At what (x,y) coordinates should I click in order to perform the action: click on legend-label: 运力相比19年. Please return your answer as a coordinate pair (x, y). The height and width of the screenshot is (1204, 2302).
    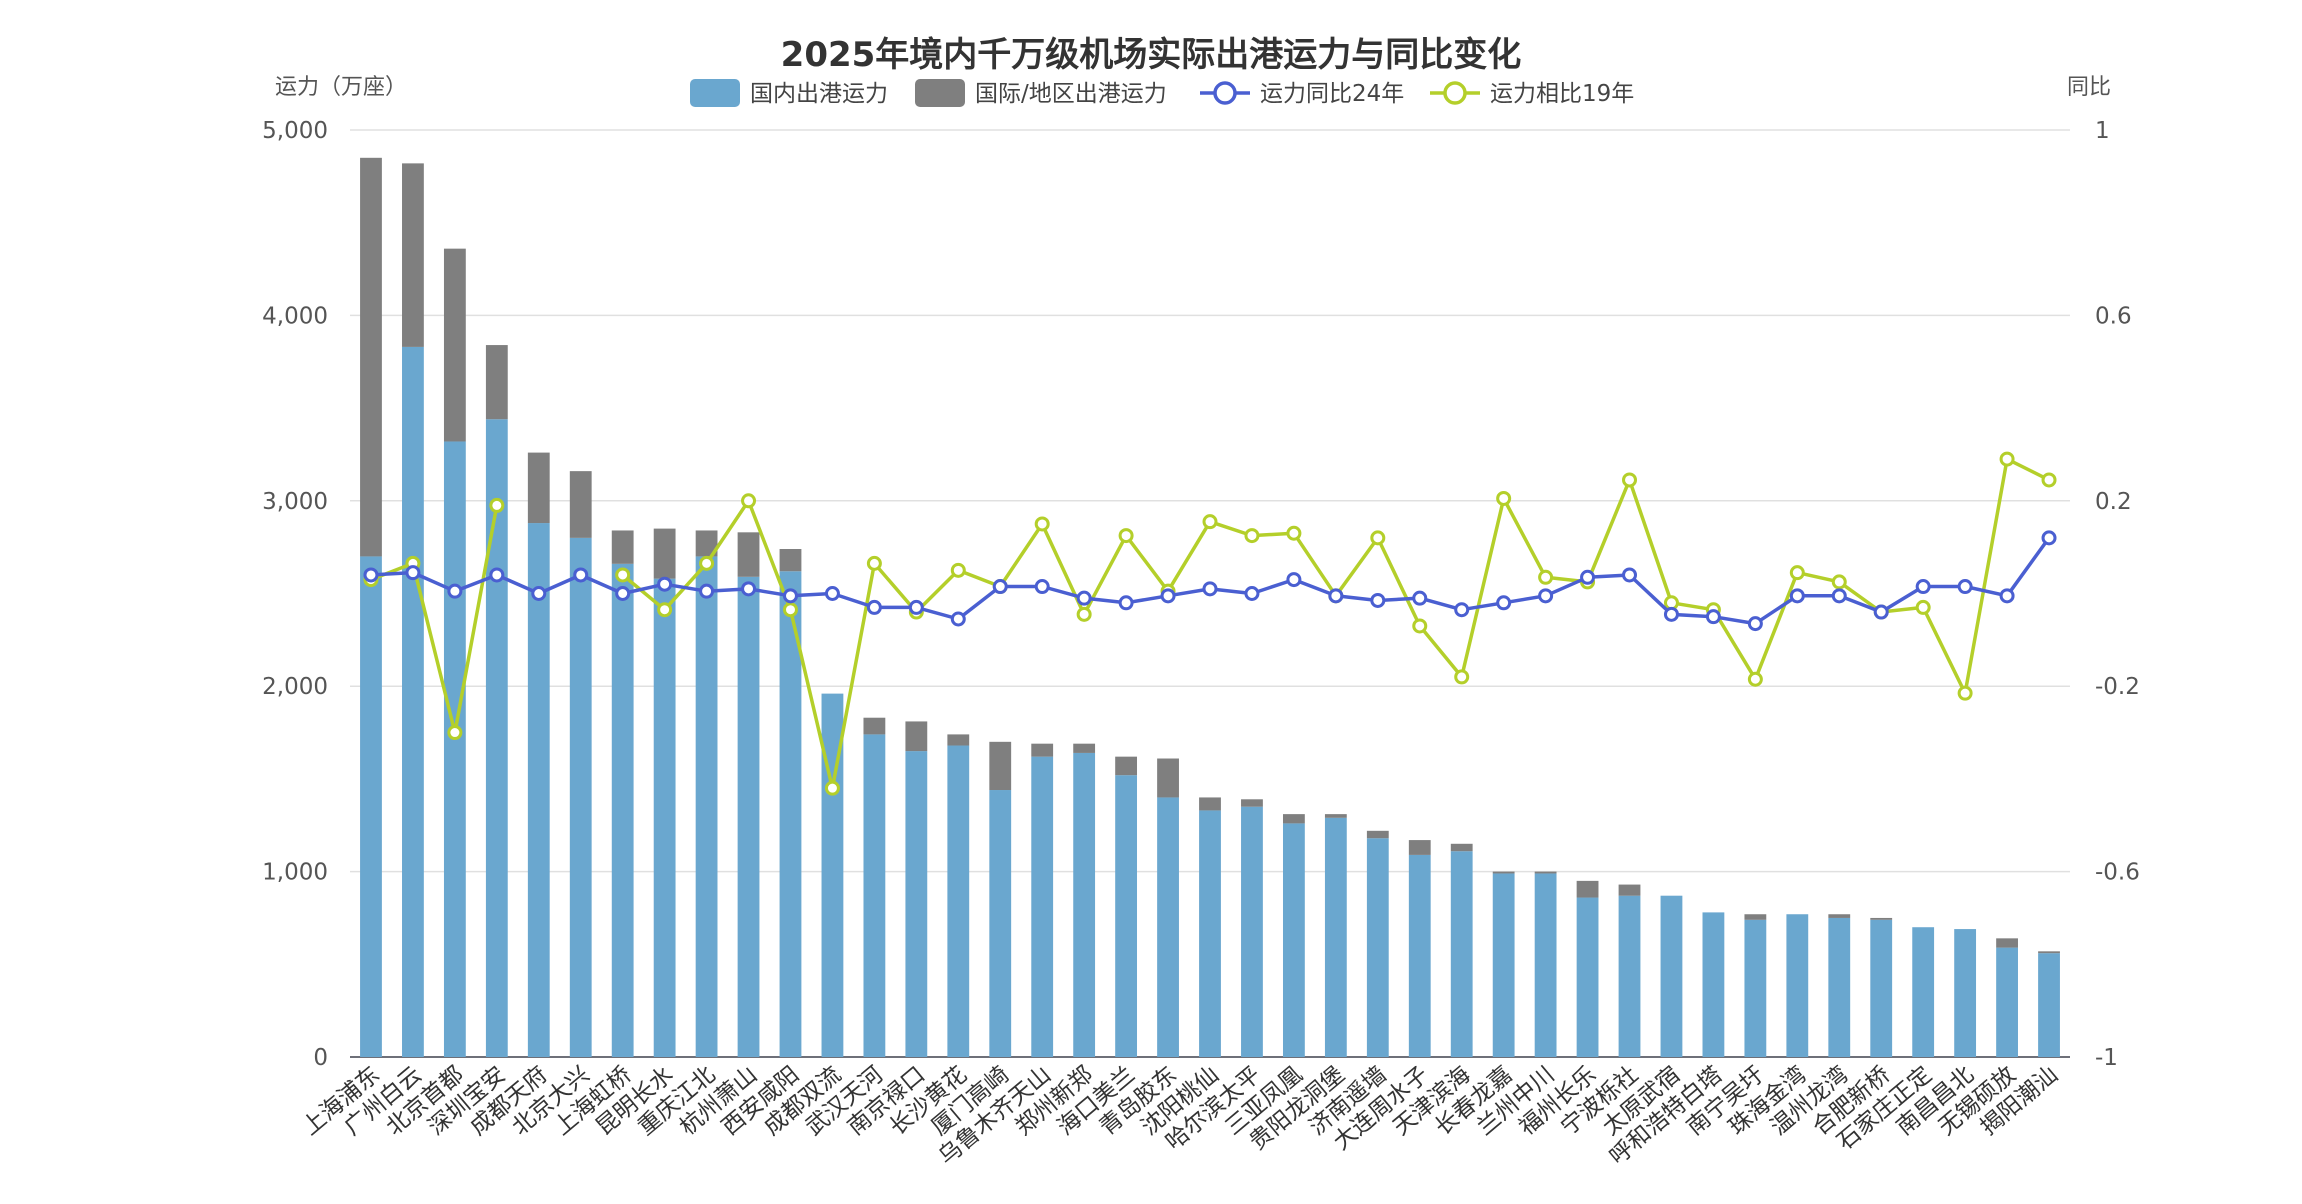
    Looking at the image, I should click on (1562, 94).